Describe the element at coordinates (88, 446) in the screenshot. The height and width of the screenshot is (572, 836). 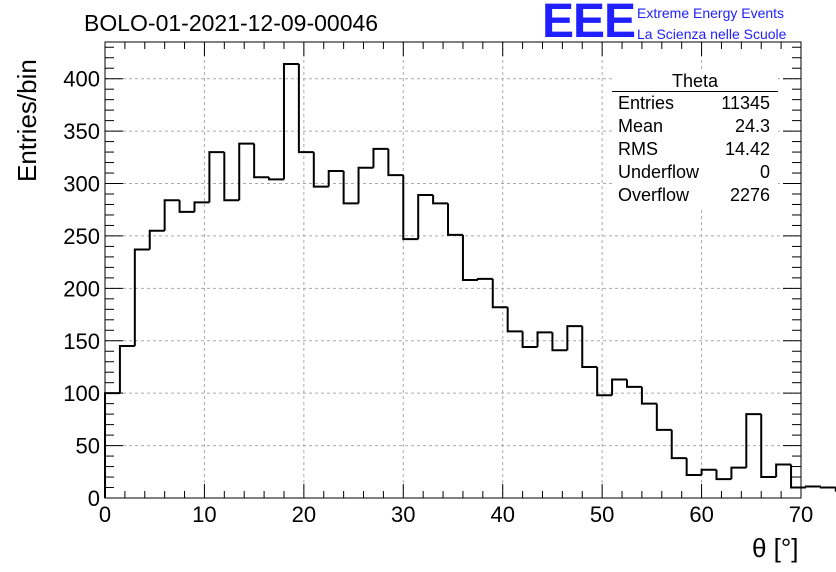
I see `y-tick-label: 50` at that location.